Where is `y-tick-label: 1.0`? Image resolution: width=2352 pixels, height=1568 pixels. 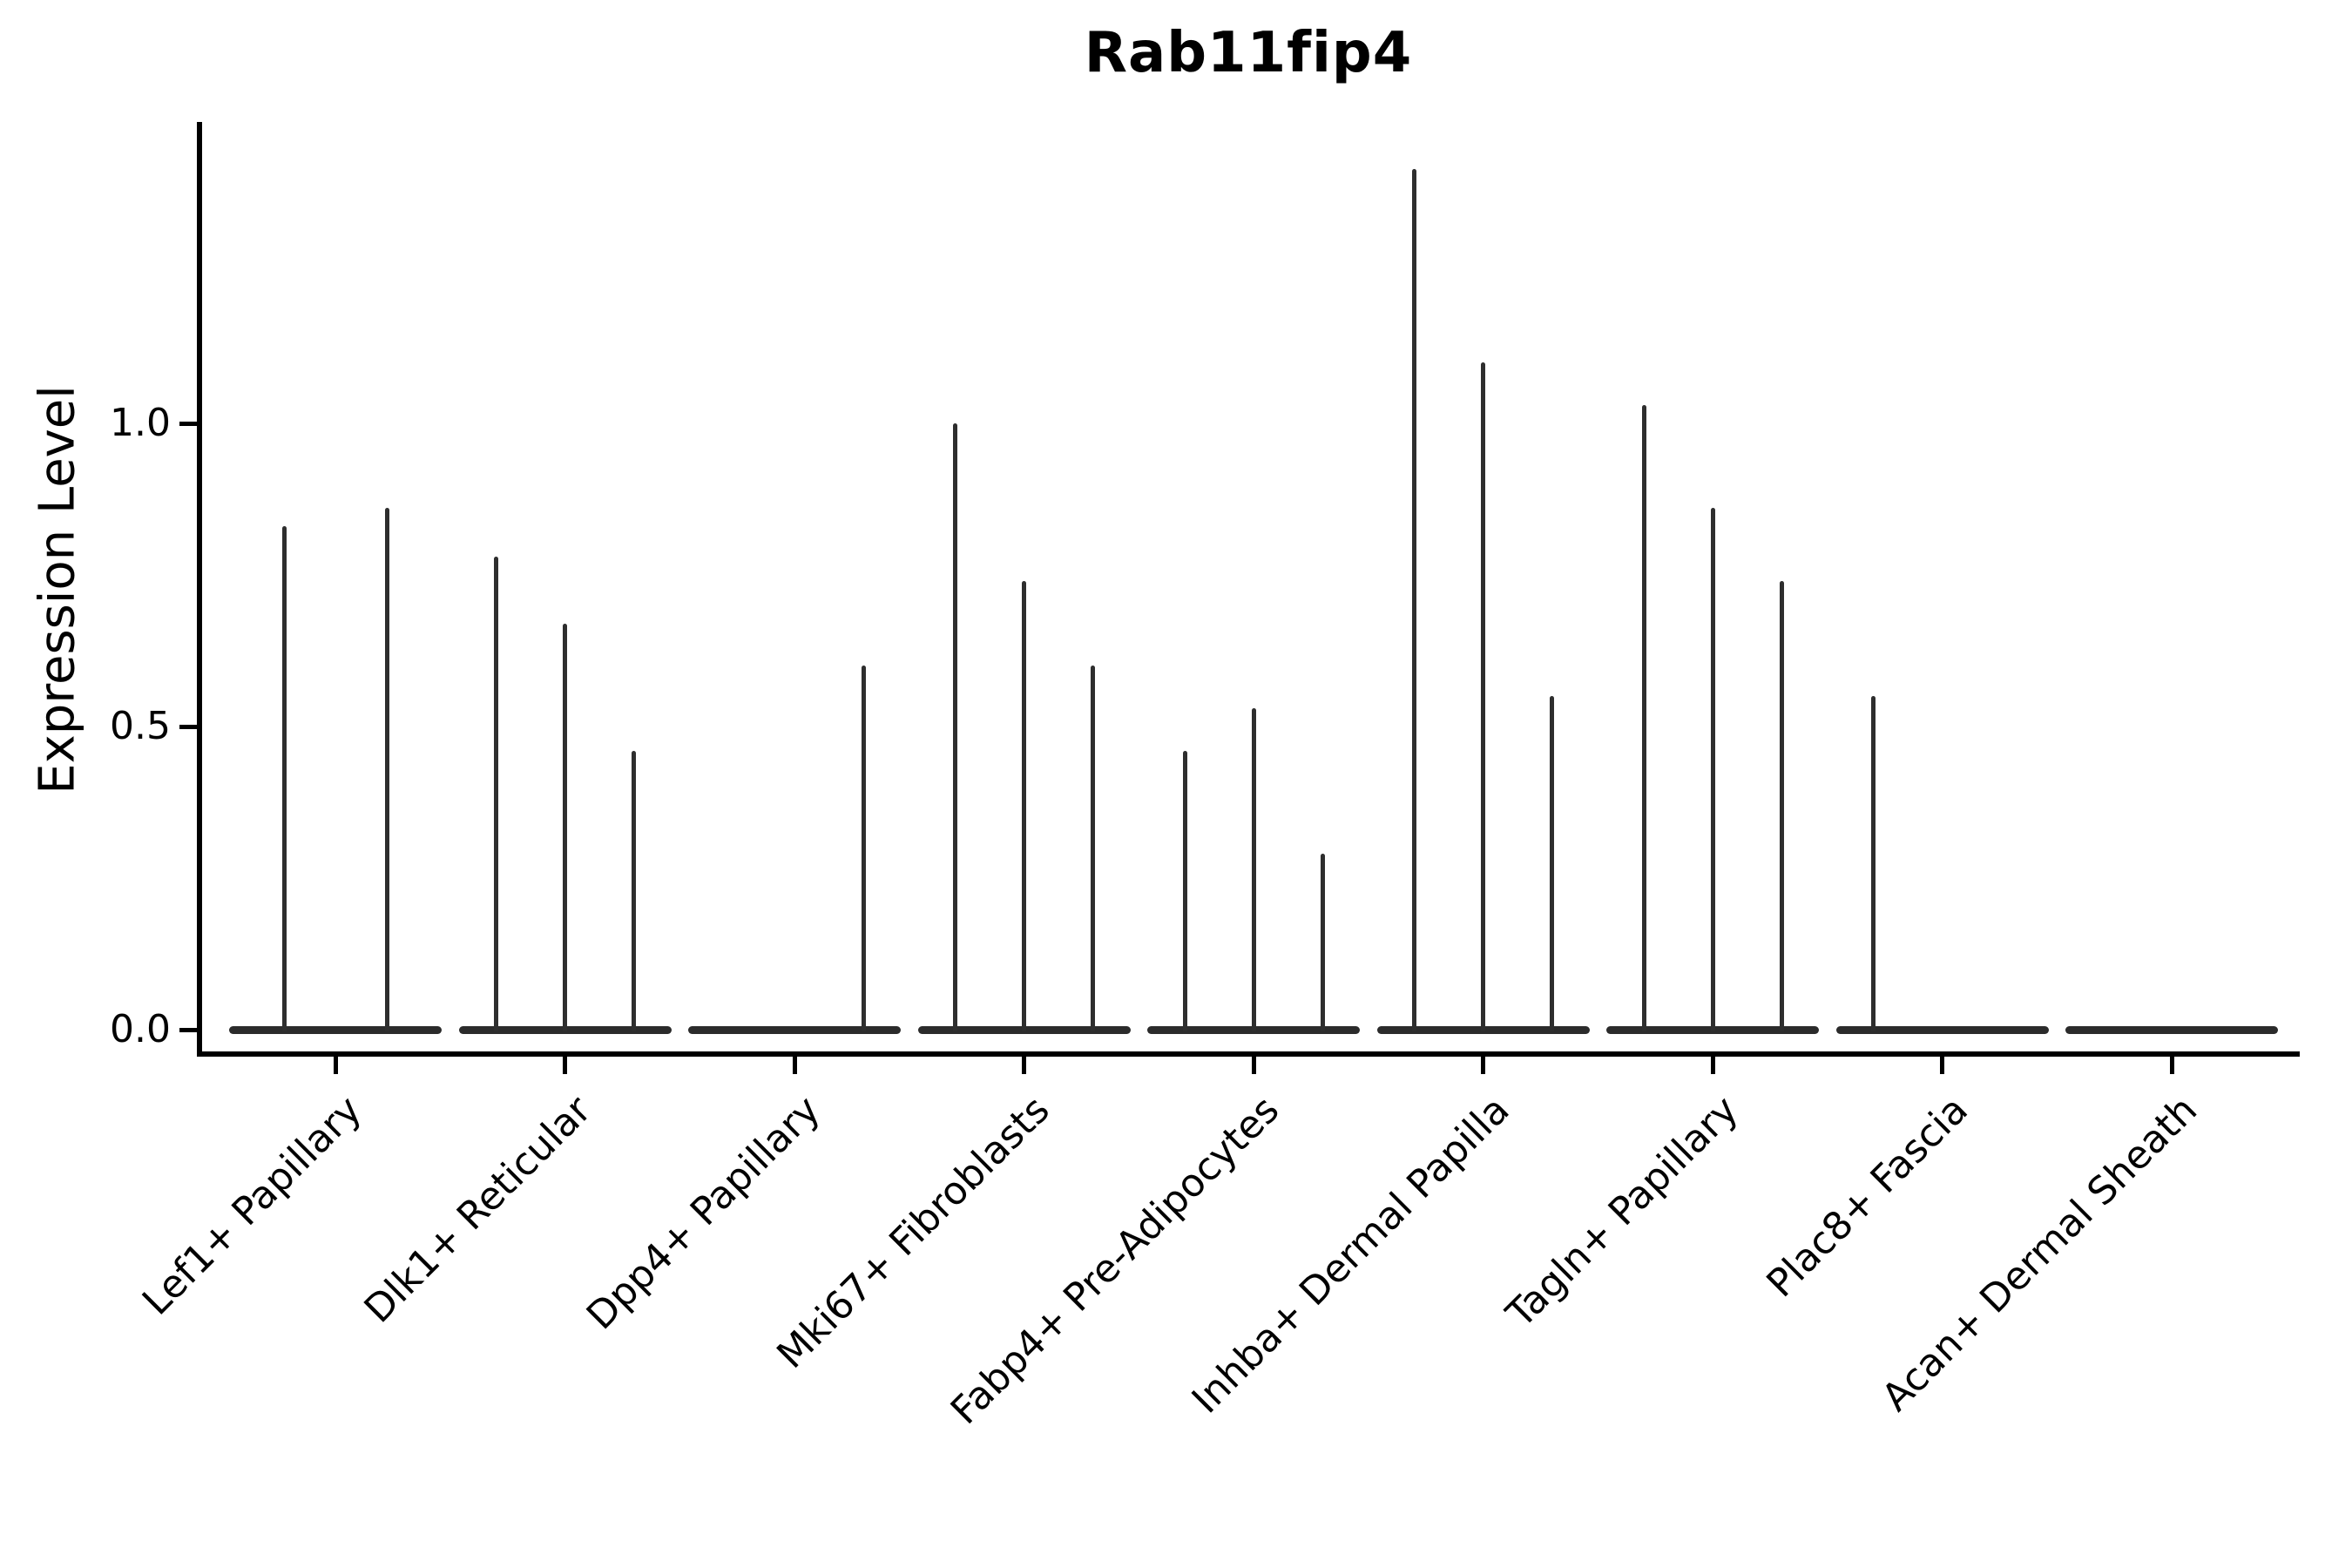
y-tick-label: 1.0 is located at coordinates (140, 423).